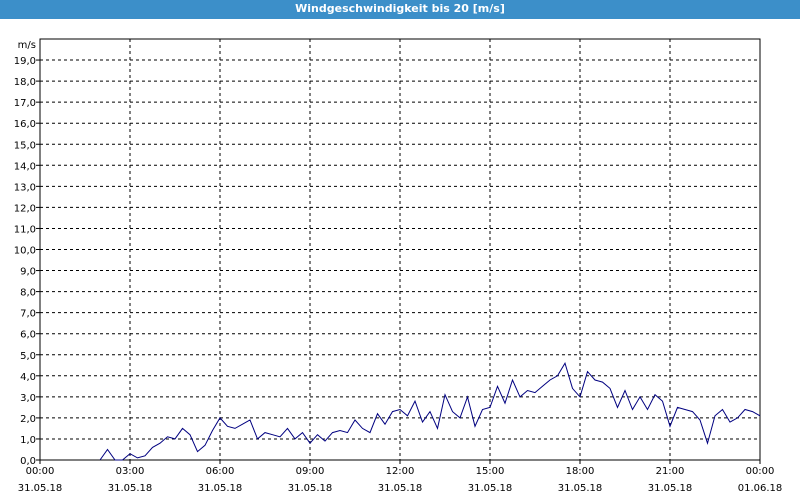 Image resolution: width=800 pixels, height=504 pixels. Describe the element at coordinates (28, 377) in the screenshot. I see `y-tick-label: 4,0` at that location.